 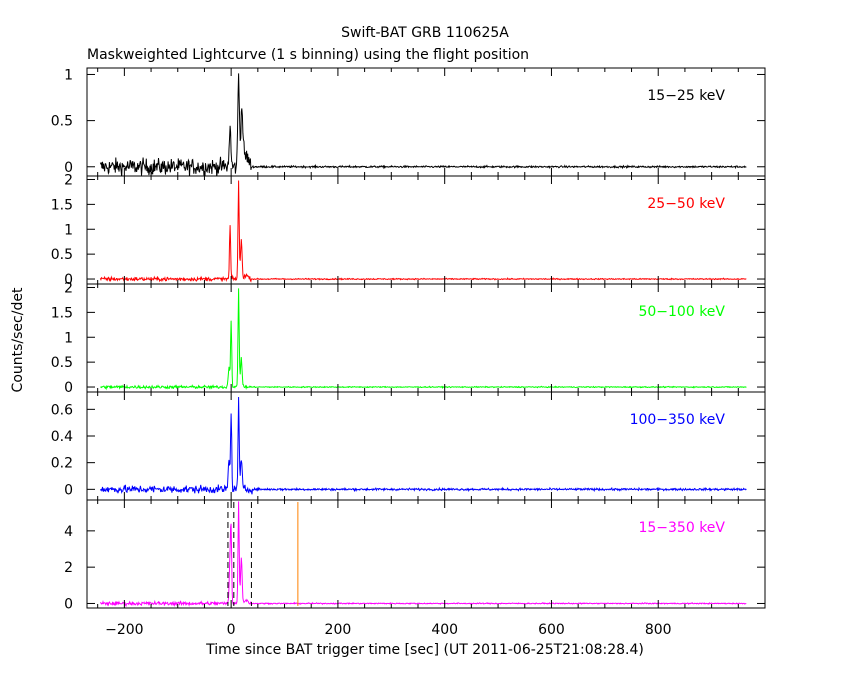 What do you see at coordinates (658, 630) in the screenshot?
I see `x-tick-label: 800` at bounding box center [658, 630].